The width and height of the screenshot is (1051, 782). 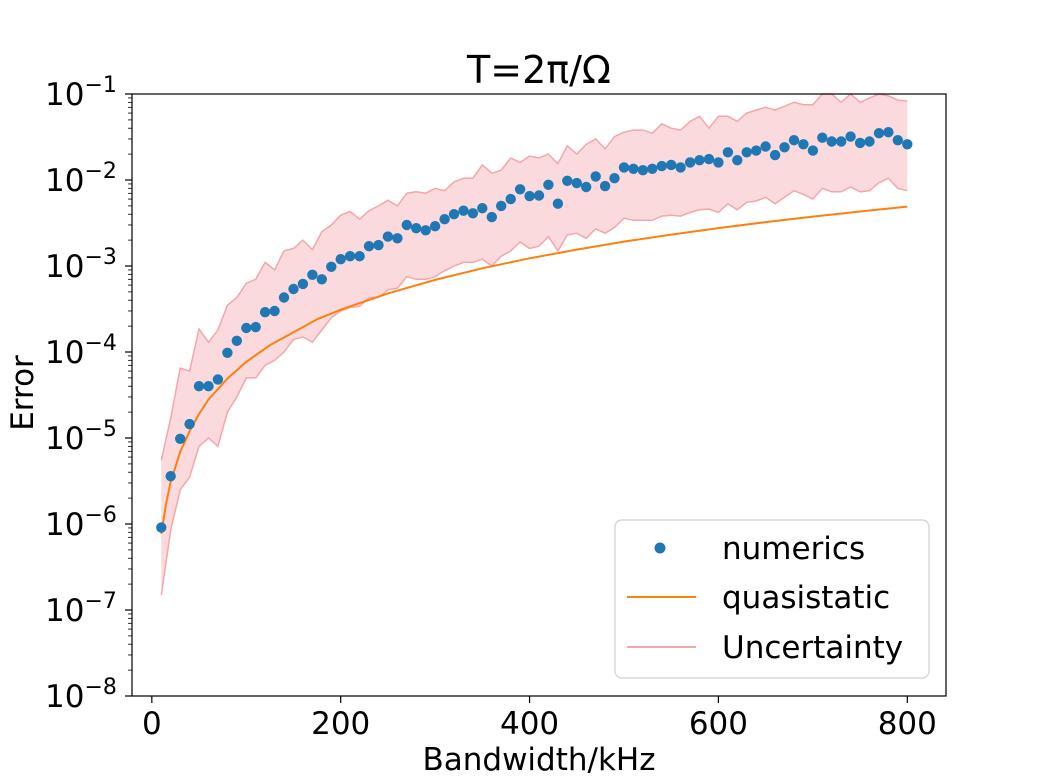 What do you see at coordinates (340, 724) in the screenshot?
I see `x-tick-label: 200` at bounding box center [340, 724].